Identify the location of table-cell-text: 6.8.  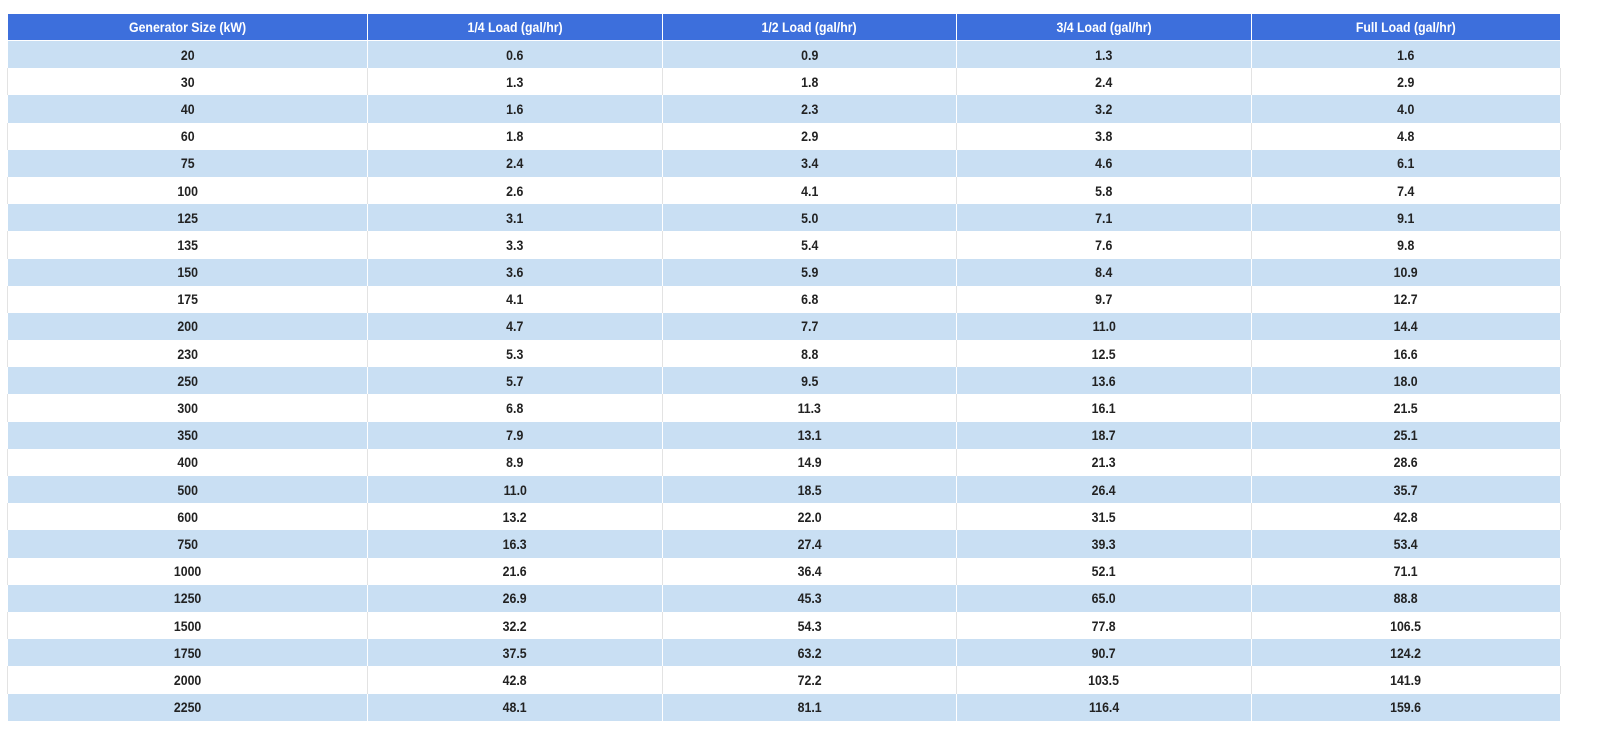
(809, 299).